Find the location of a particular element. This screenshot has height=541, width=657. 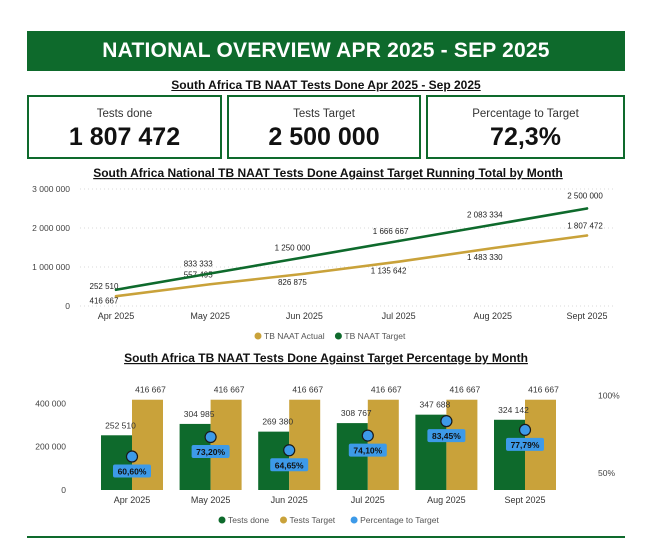

kpi-card-tests-done: Tests done 1 807 472 is located at coordinates (124, 127).